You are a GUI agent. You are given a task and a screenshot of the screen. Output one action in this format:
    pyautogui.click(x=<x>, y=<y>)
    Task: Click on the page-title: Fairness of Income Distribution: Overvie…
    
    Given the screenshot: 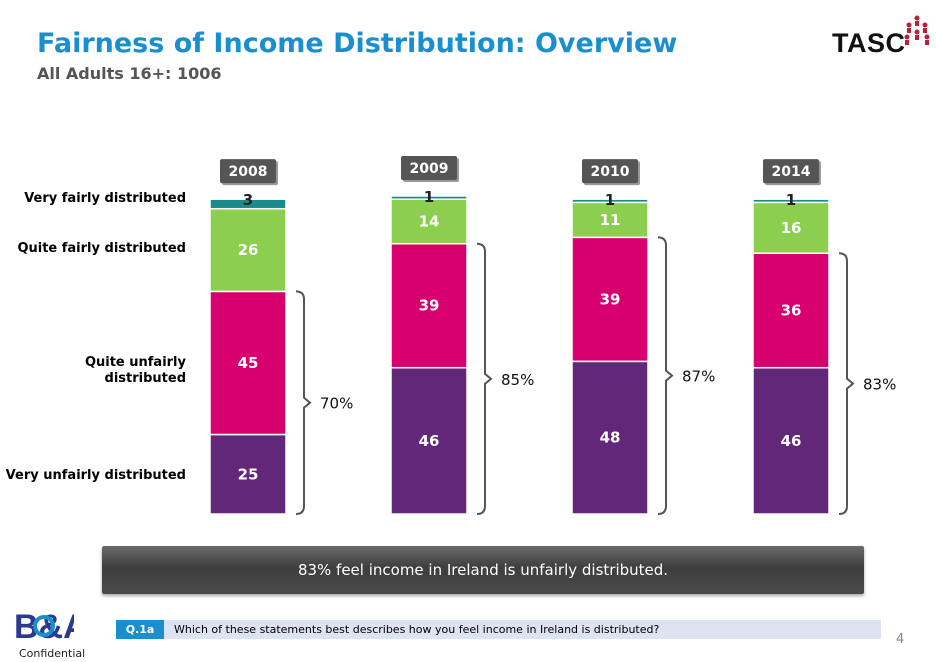 What is the action you would take?
    pyautogui.click(x=357, y=43)
    